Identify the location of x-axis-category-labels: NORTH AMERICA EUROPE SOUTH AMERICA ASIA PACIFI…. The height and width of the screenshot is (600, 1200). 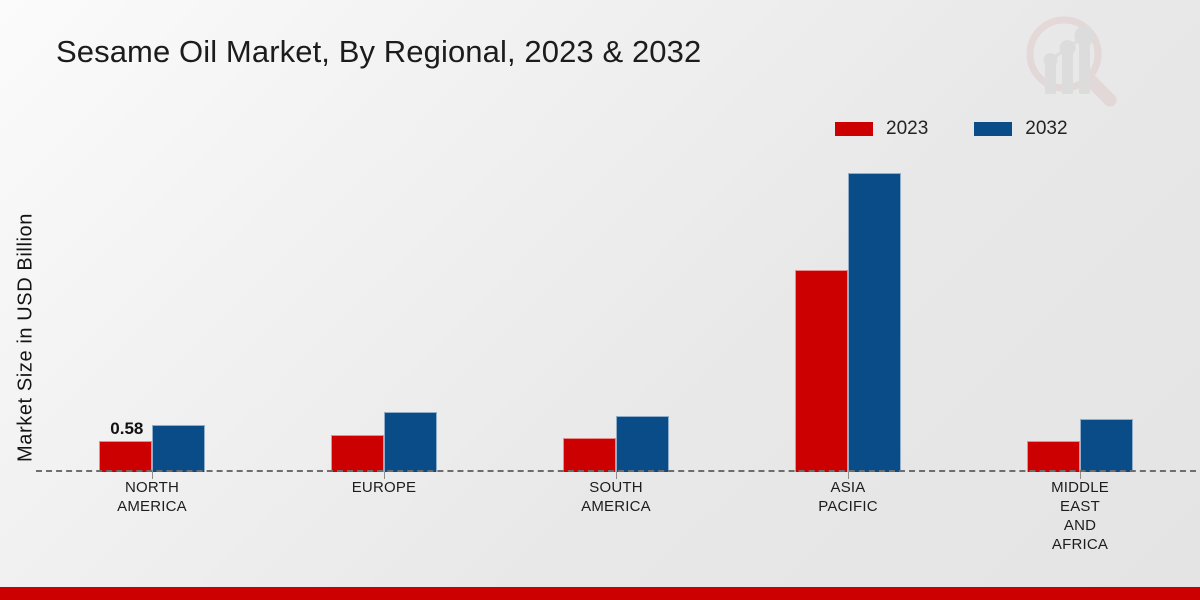
(616, 516).